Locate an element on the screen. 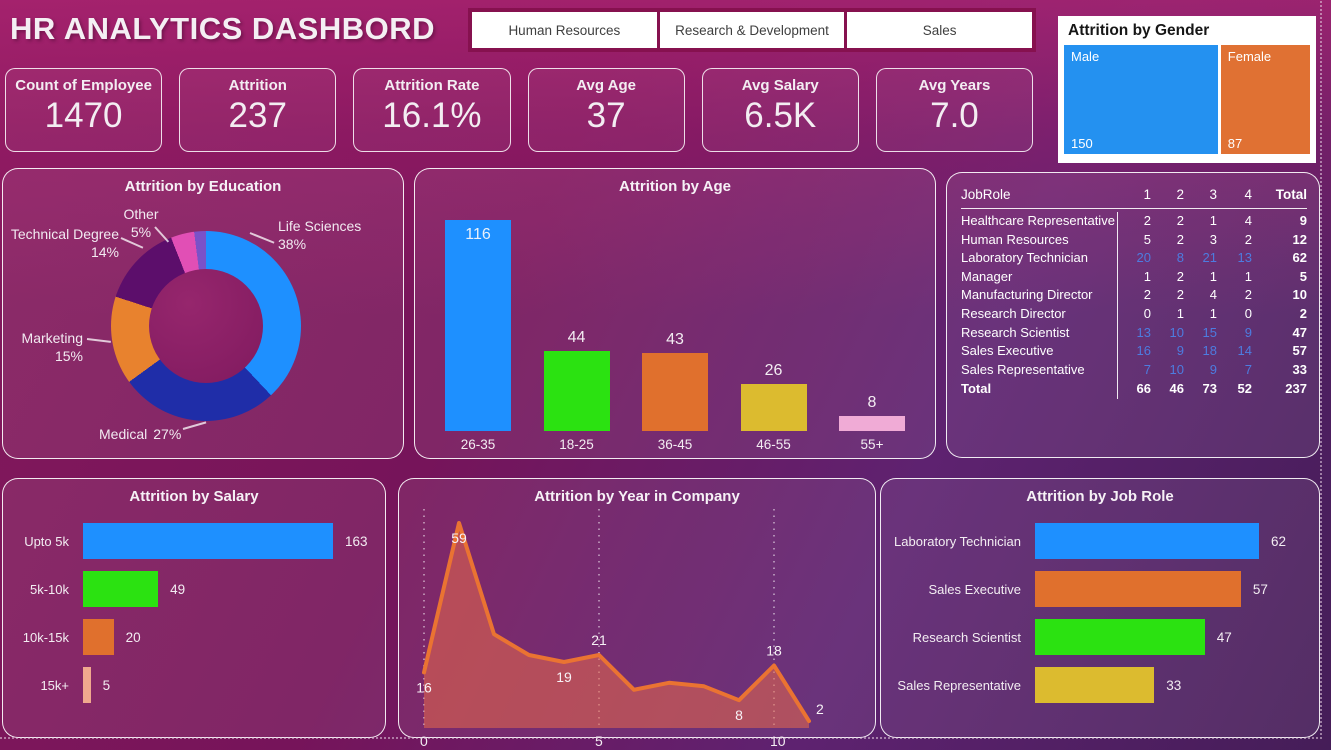 The height and width of the screenshot is (750, 1331). donut-label-life-sciences: Life Sciences 38% is located at coordinates (319, 235).